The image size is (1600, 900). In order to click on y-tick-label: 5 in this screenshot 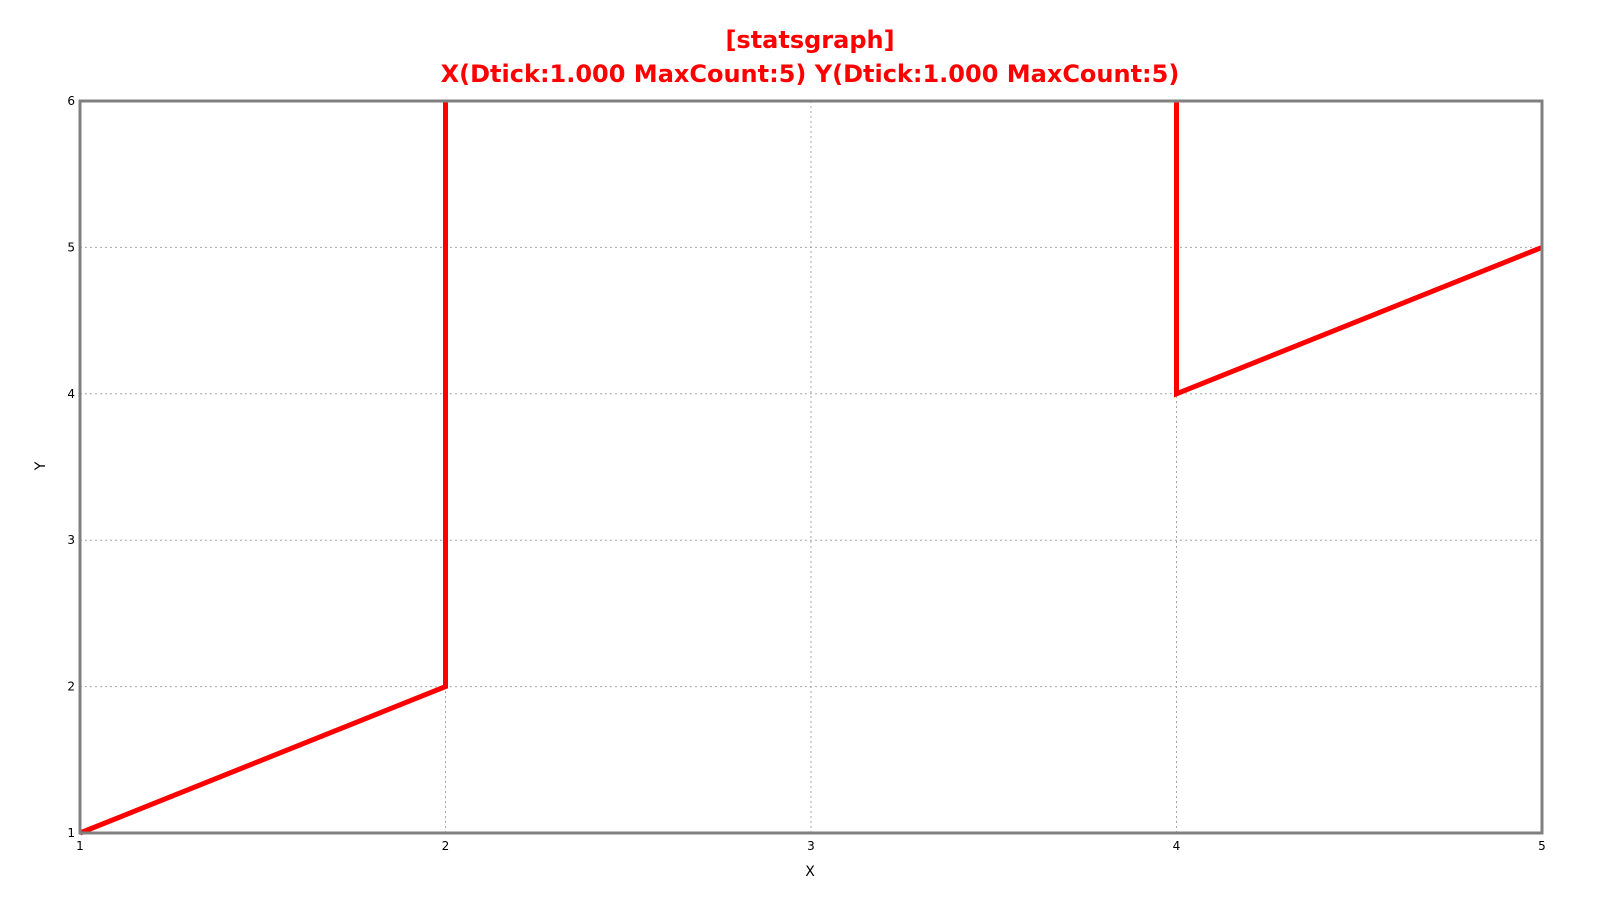, I will do `click(71, 247)`.